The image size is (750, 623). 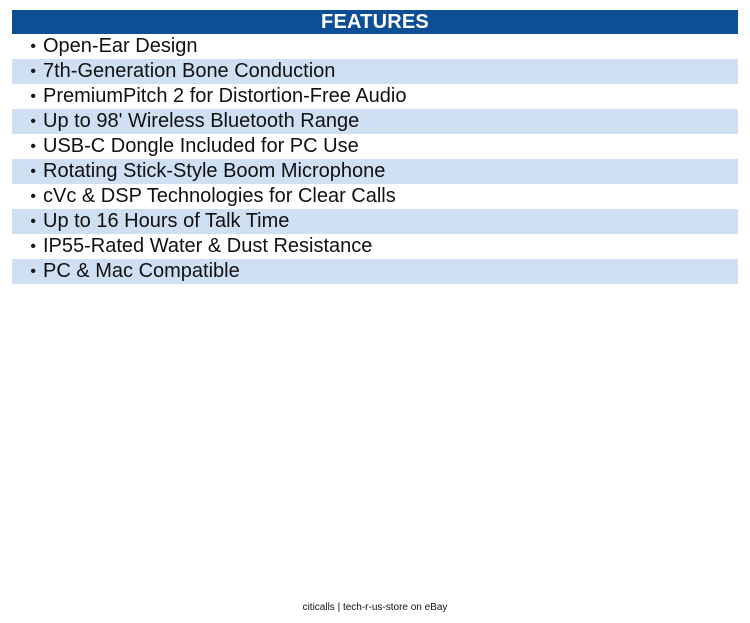 I want to click on footer-credit: citicalls | tech-r-us-store on eBay, so click(x=375, y=607).